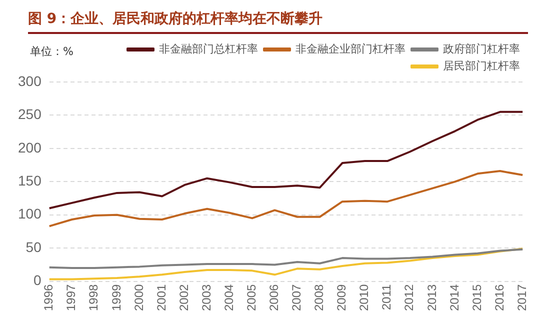 The width and height of the screenshot is (558, 326). Describe the element at coordinates (38, 280) in the screenshot. I see `y-tick-label: 0` at that location.